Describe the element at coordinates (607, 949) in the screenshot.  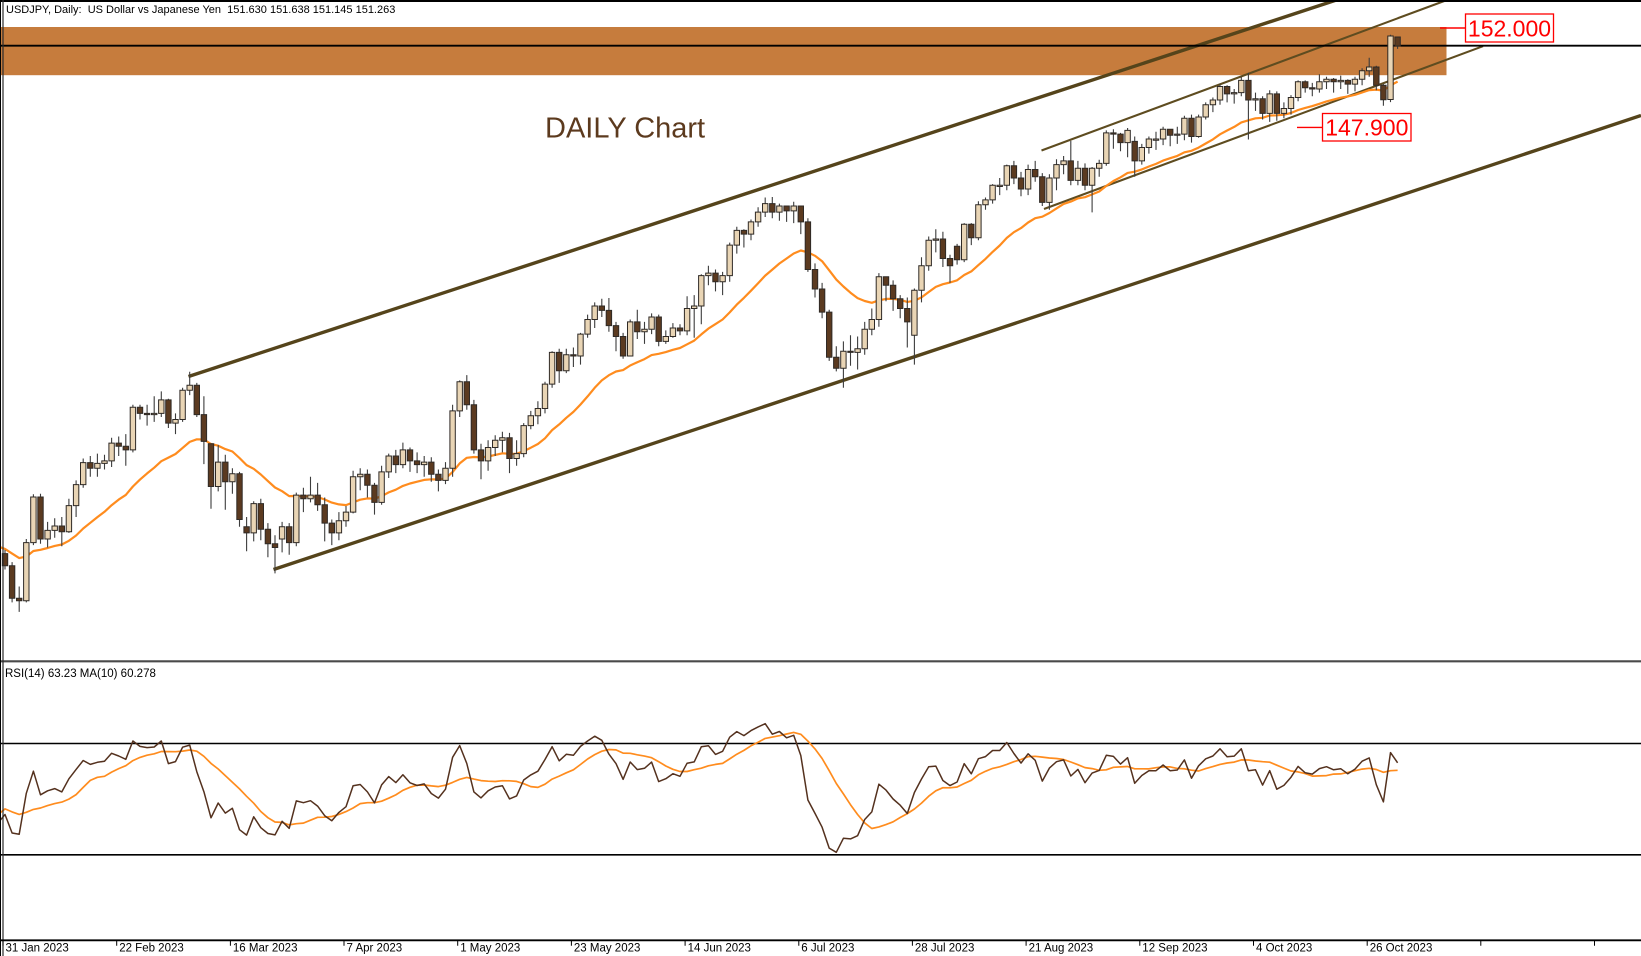
I see `svg-text: 23 May 2023` at that location.